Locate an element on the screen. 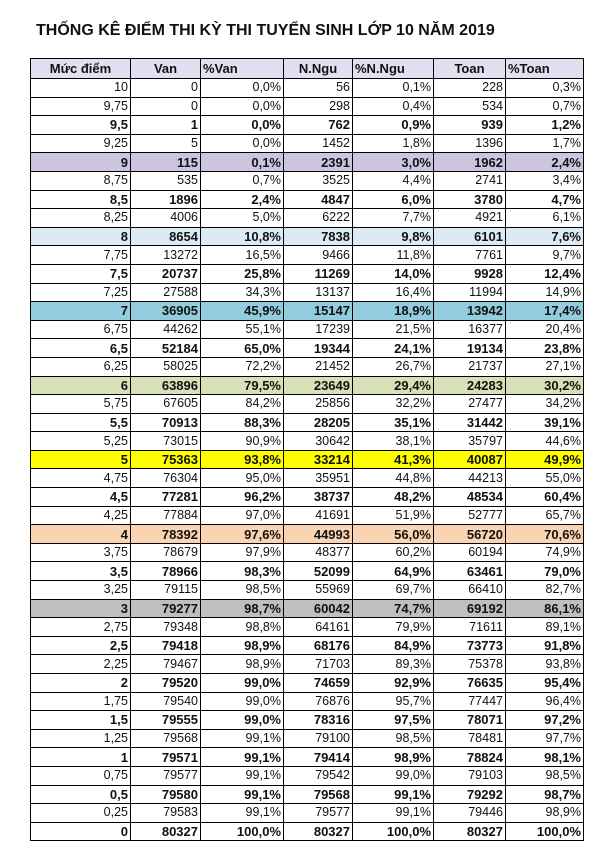 This screenshot has width=615, height=865. table-row: 4,75 76304 95,0% 35951 44,8% 44213 55,0% is located at coordinates (307, 478).